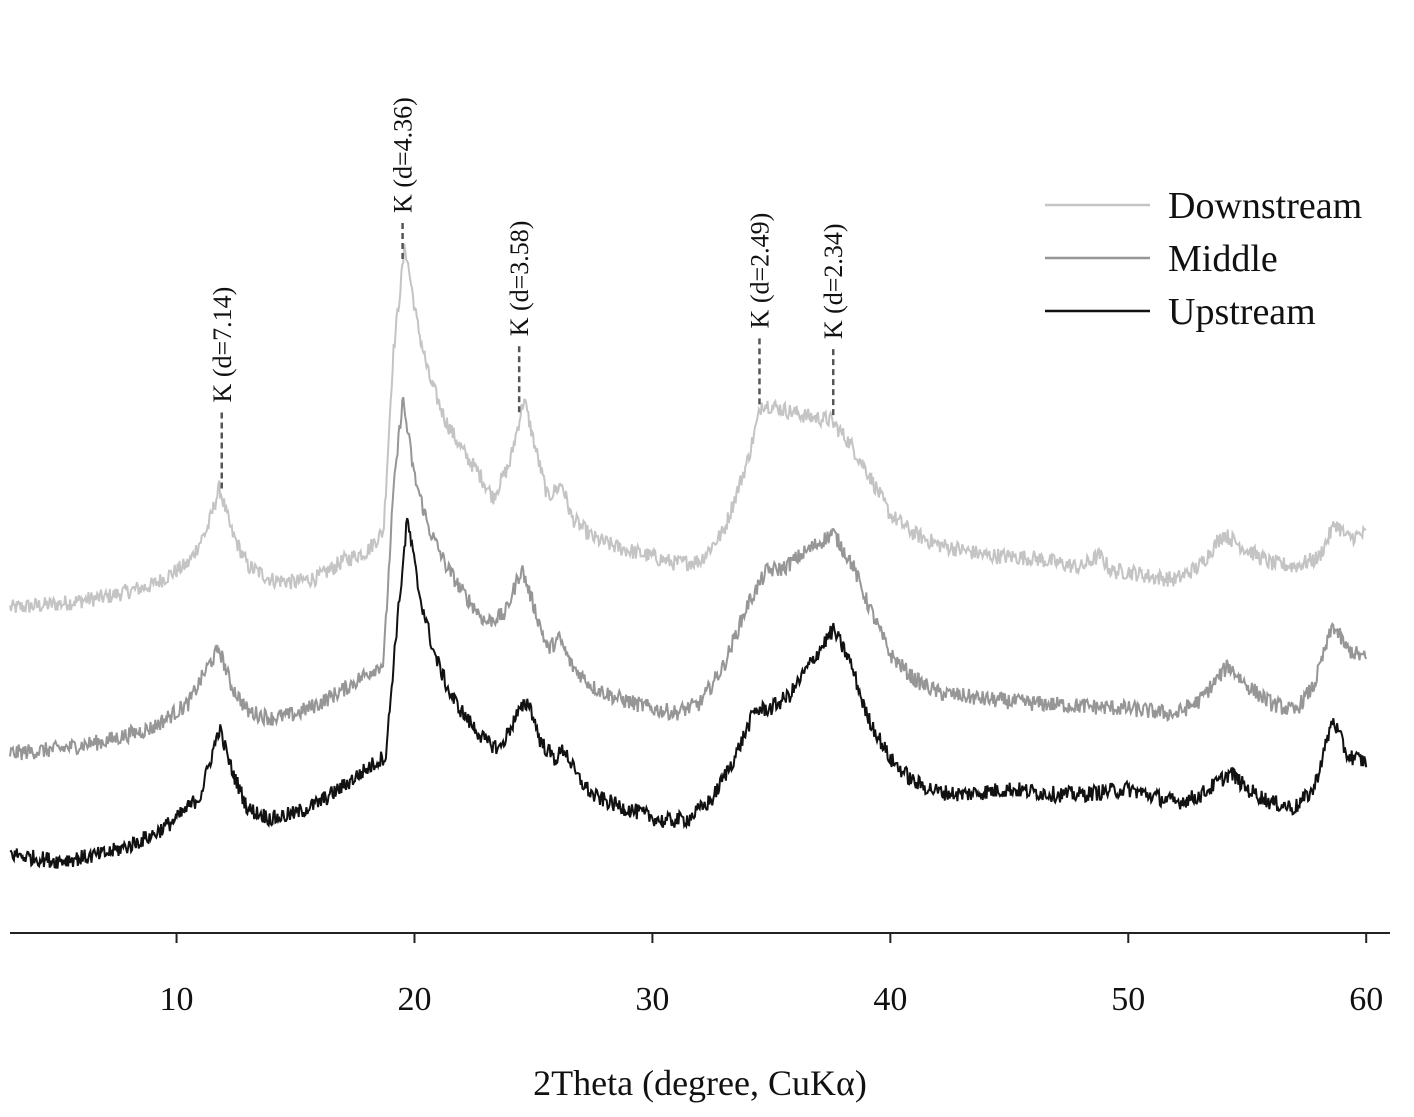  I want to click on peak-label: K (d=3.58), so click(519, 279).